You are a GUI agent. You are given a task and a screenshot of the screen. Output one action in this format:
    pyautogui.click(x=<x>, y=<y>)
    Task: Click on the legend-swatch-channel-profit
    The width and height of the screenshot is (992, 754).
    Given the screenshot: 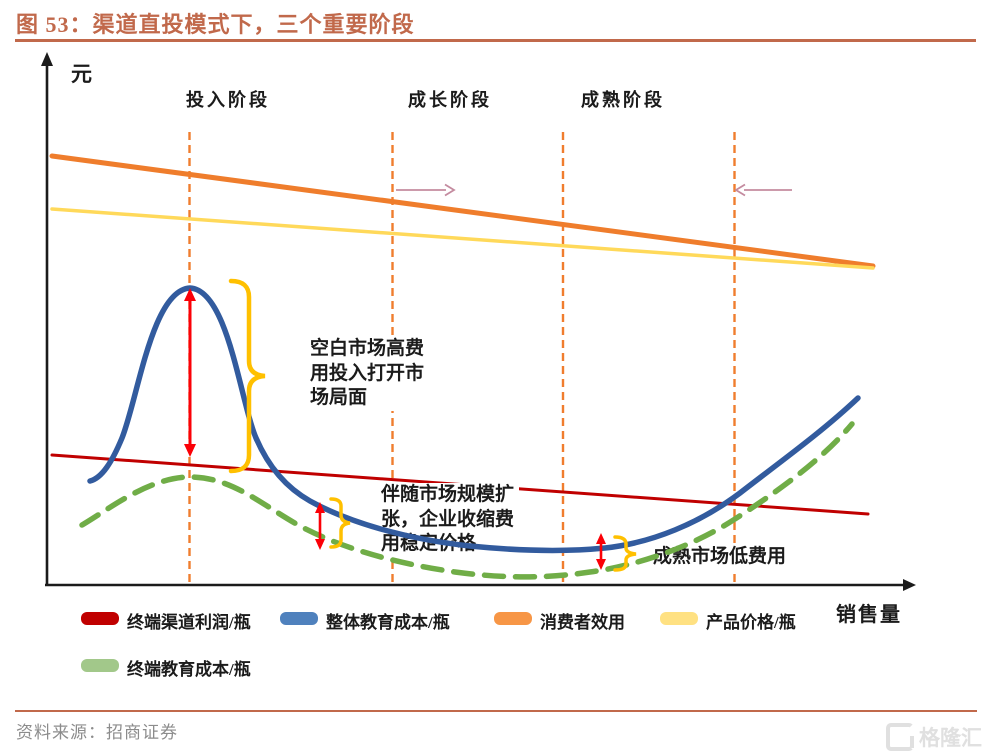 What is the action you would take?
    pyautogui.click(x=100, y=618)
    